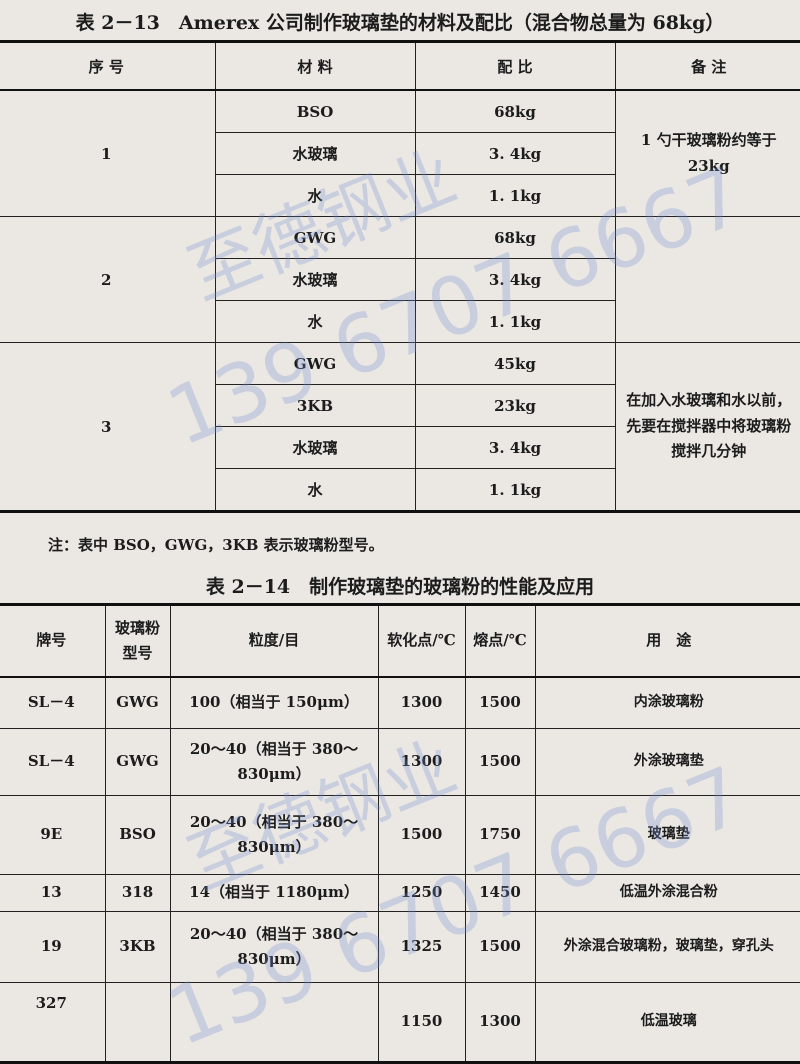  What do you see at coordinates (667, 893) in the screenshot?
I see `table-cell: 低温外涂混合粉` at bounding box center [667, 893].